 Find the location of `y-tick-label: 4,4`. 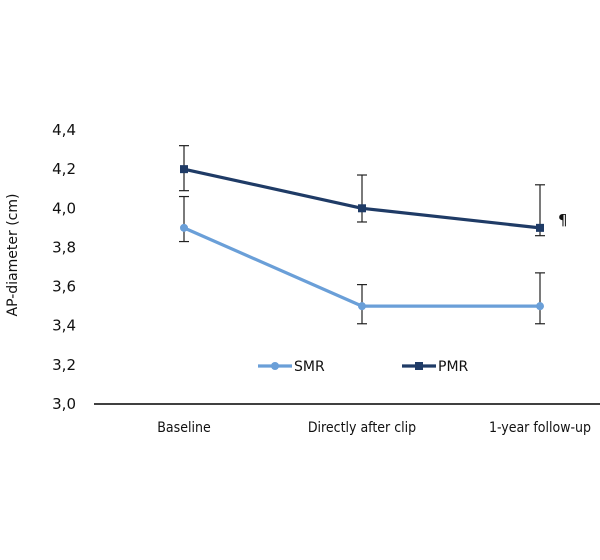

y-tick-label: 4,4 is located at coordinates (64, 130).